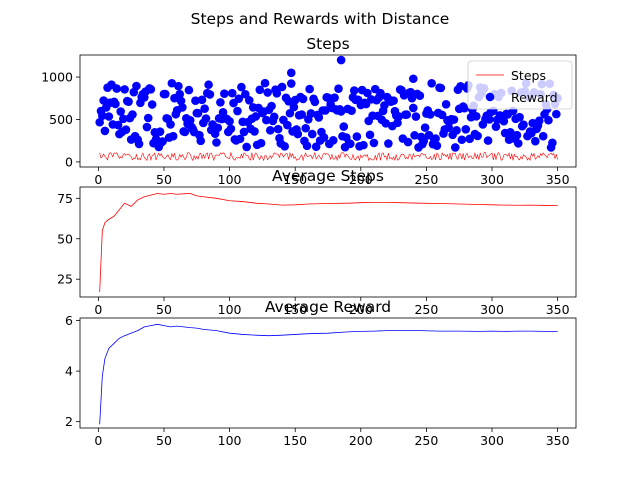  What do you see at coordinates (361, 440) in the screenshot?
I see `average-reward-x-tick-label: 200` at bounding box center [361, 440].